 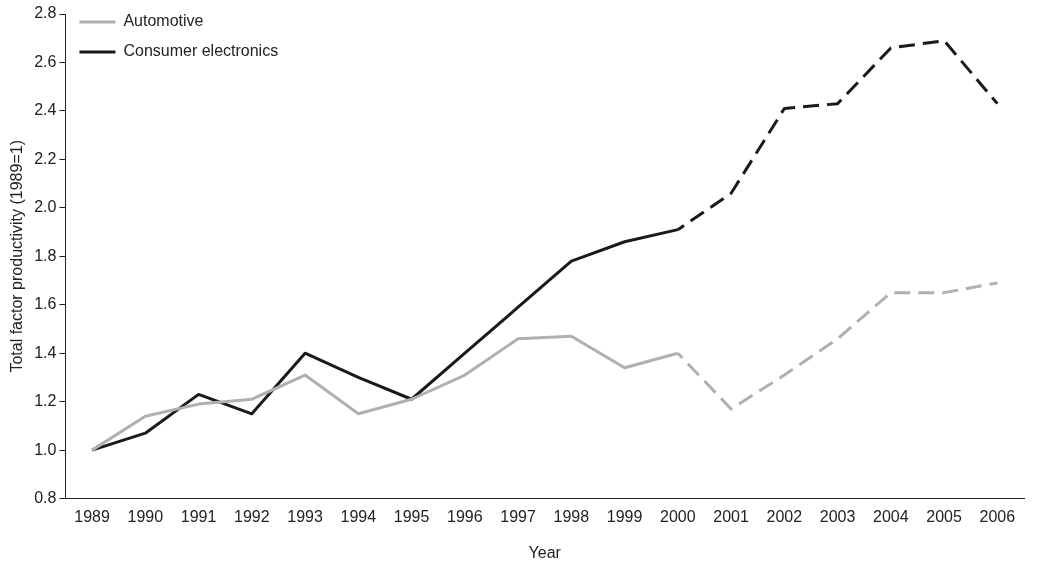 I want to click on y-tick-label: 1.2, so click(x=45, y=401).